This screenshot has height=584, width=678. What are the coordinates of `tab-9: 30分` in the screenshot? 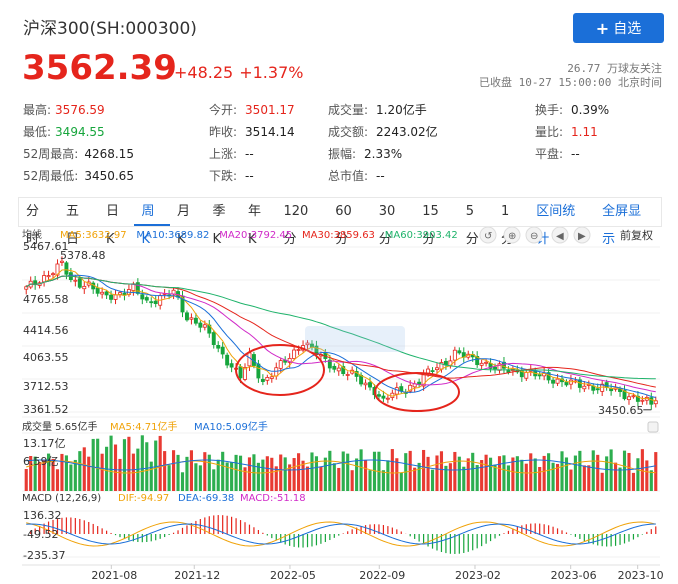 It's located at (387, 225).